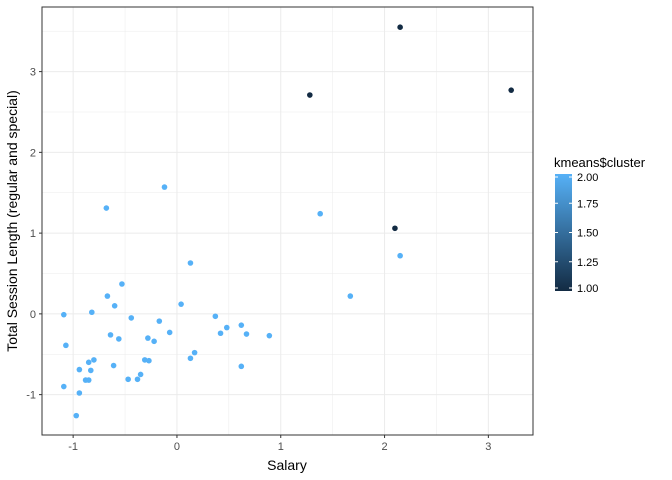 The width and height of the screenshot is (672, 480). I want to click on y-tick-label: 3, so click(33, 73).